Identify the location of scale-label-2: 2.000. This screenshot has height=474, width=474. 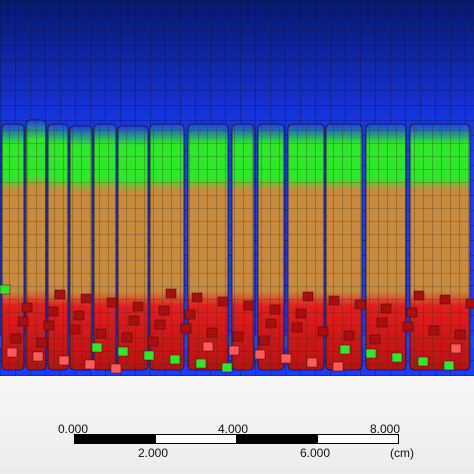
(153, 453).